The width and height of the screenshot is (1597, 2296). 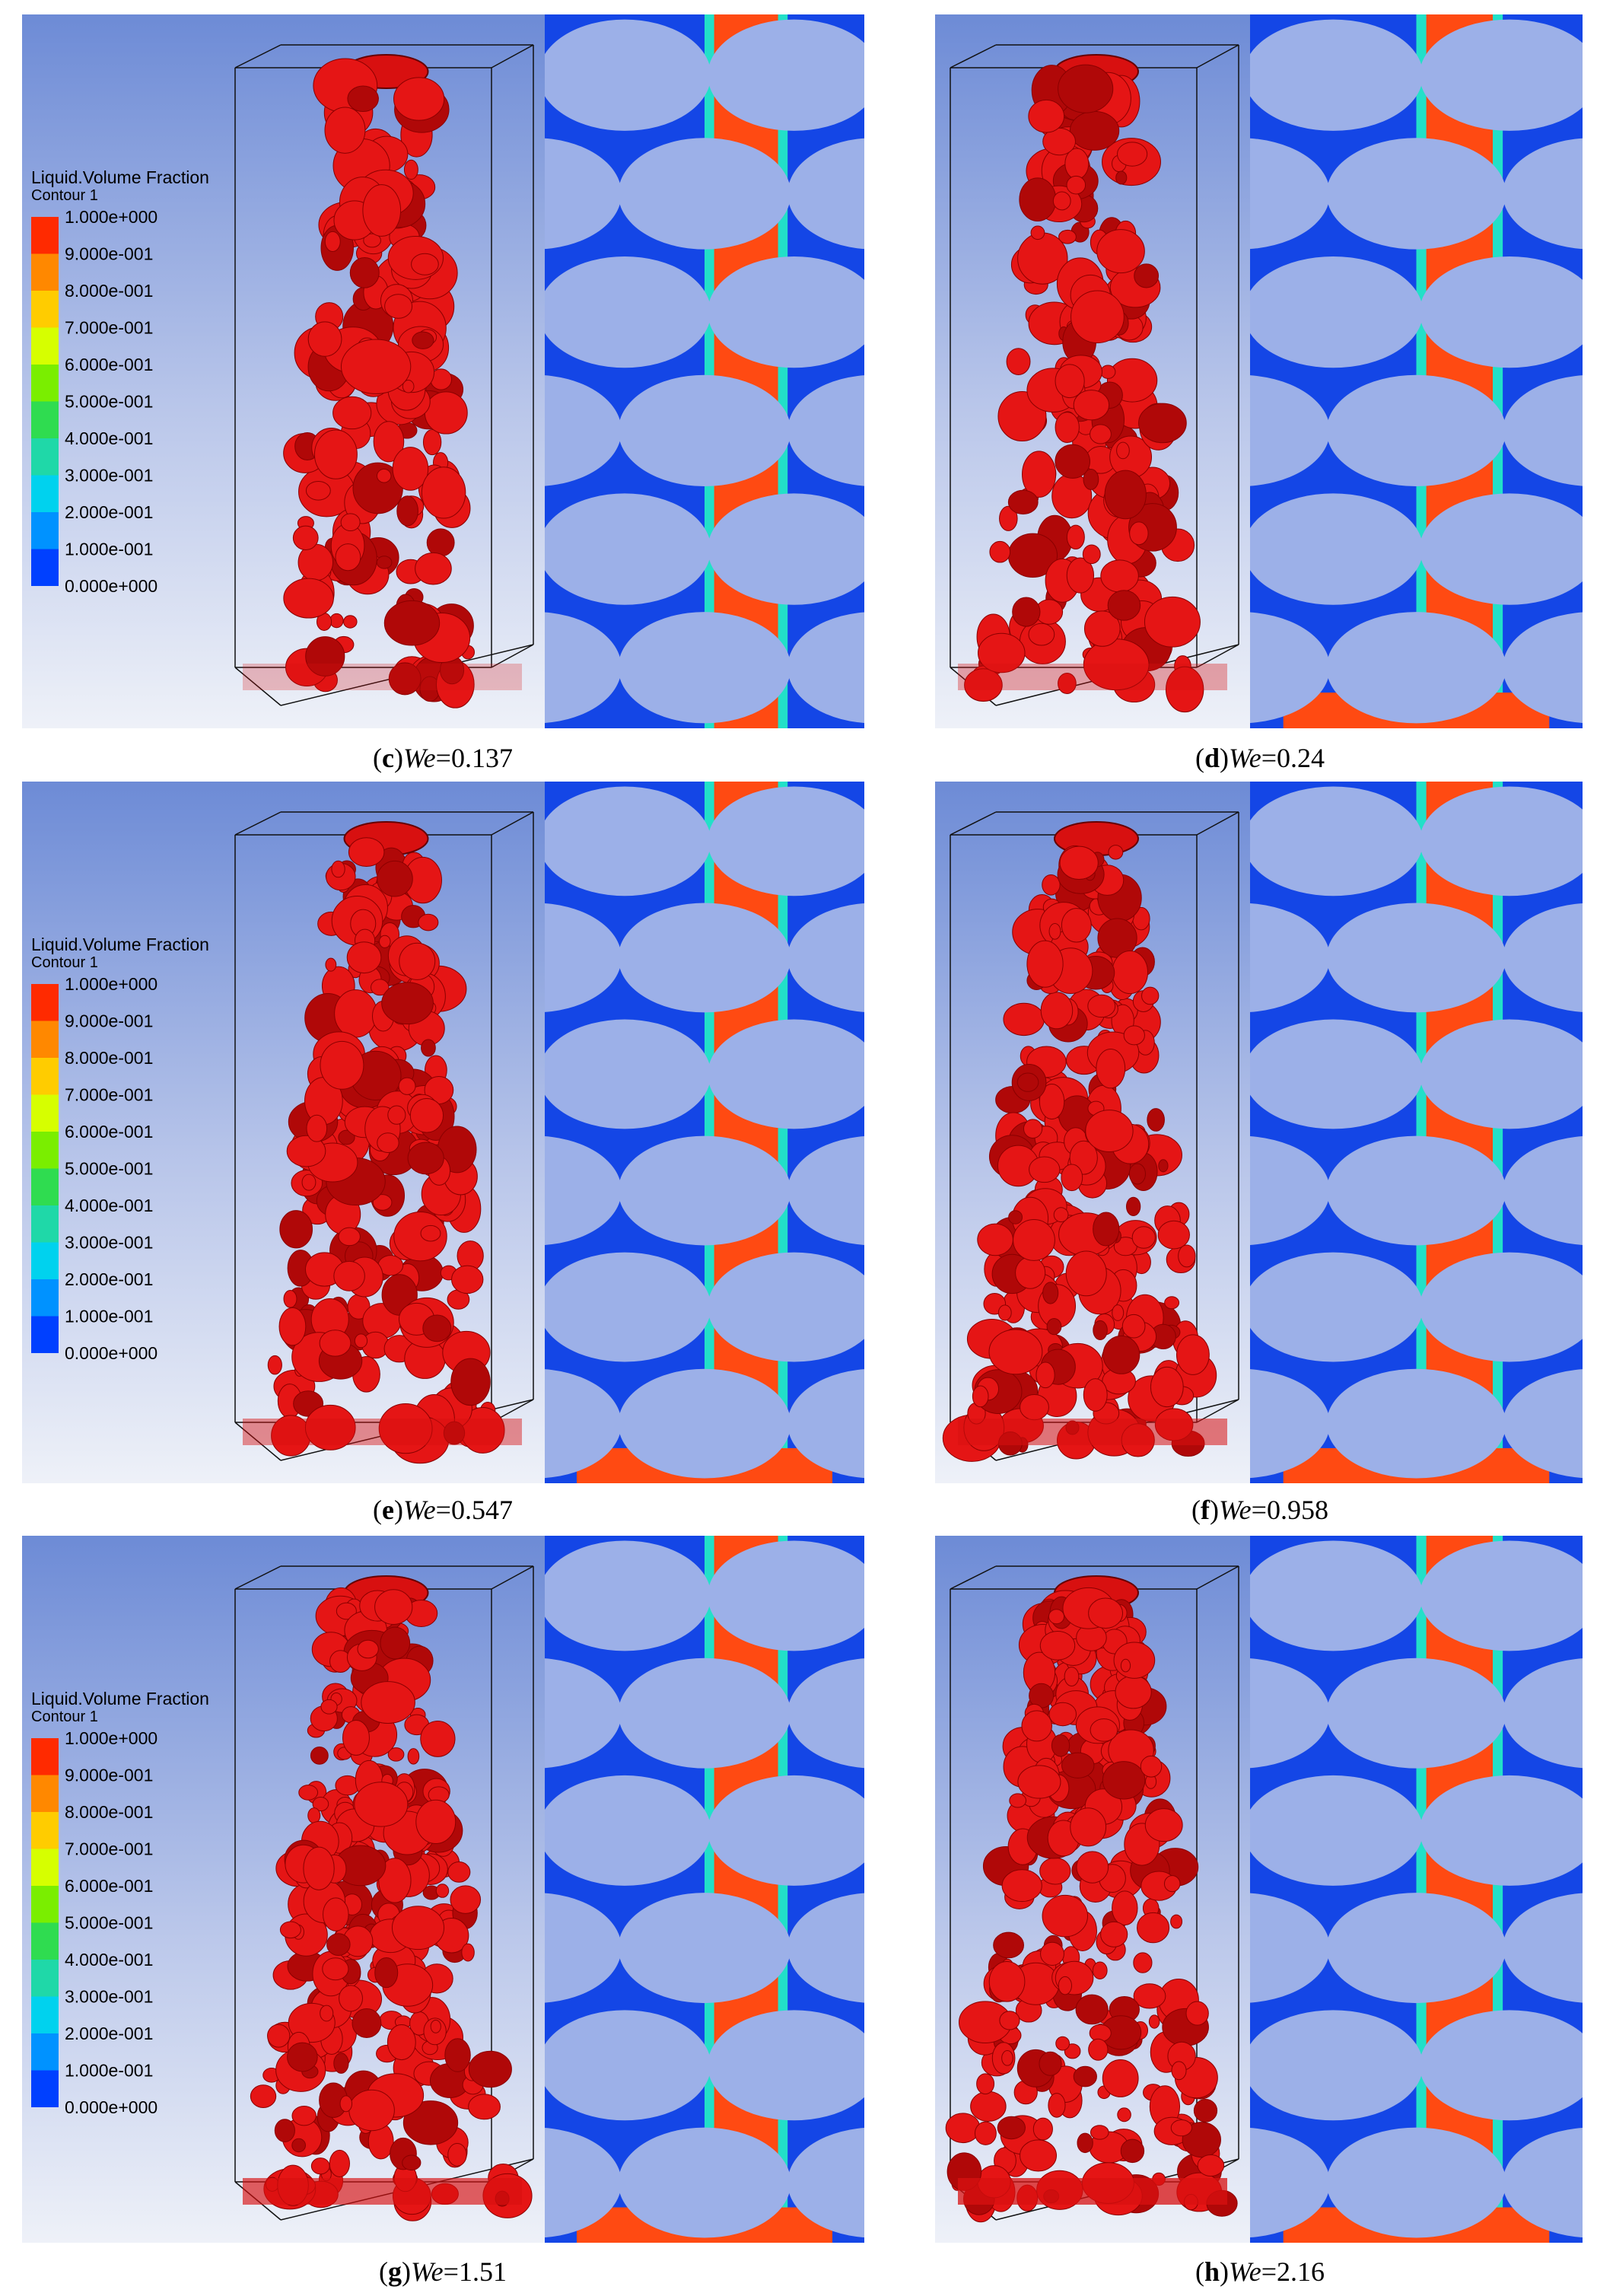 What do you see at coordinates (1260, 2271) in the screenshot?
I see `caption: (h)We=2.16` at bounding box center [1260, 2271].